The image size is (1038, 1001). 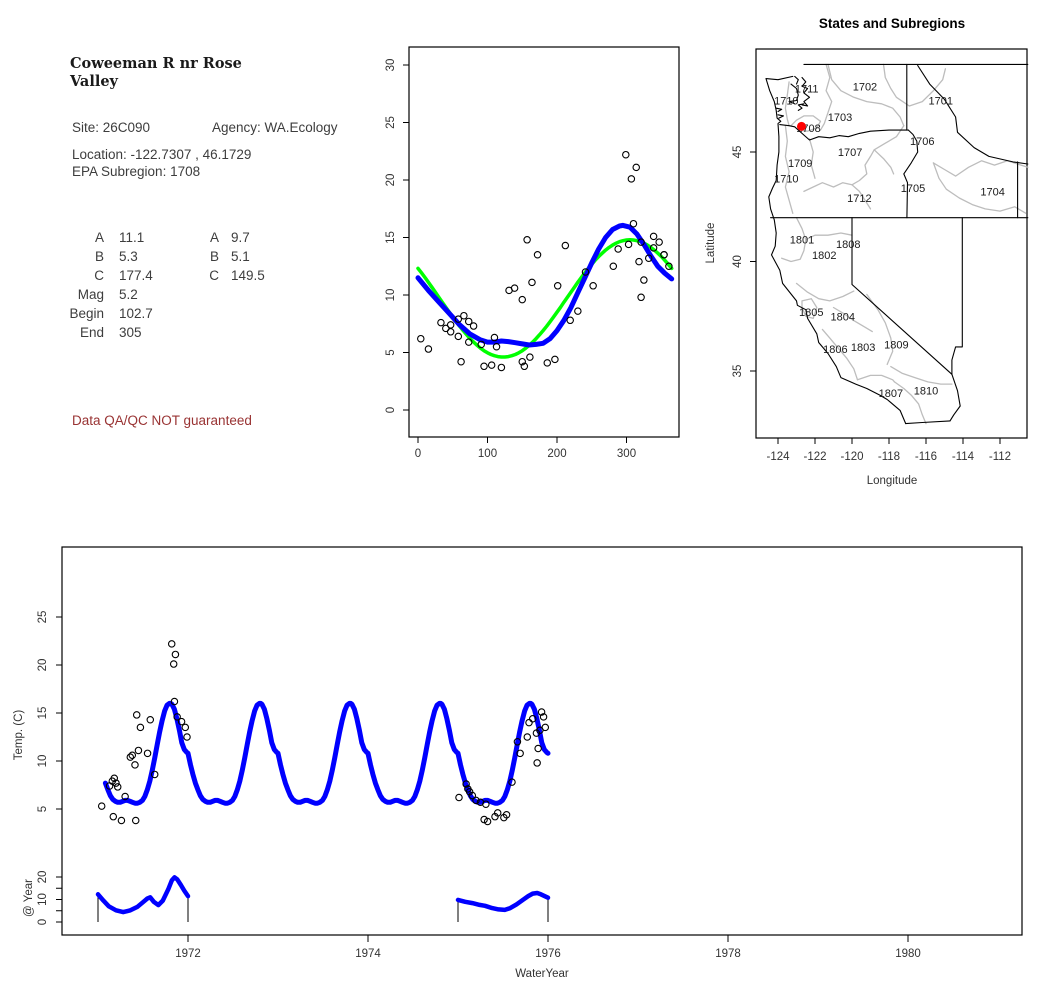 What do you see at coordinates (188, 954) in the screenshot?
I see `x-tick-label: 1972` at bounding box center [188, 954].